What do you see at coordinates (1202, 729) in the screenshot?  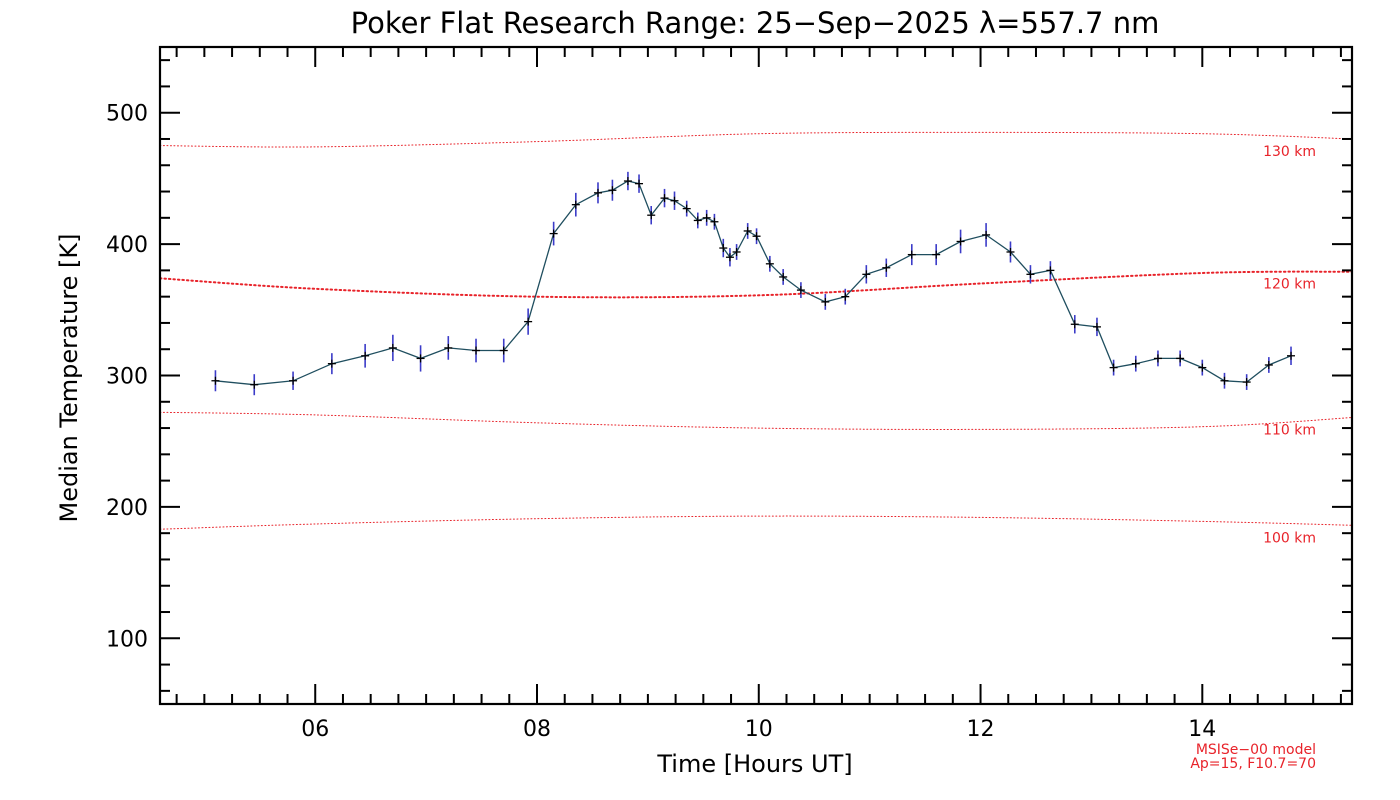 I see `x-tick-label: 14` at bounding box center [1202, 729].